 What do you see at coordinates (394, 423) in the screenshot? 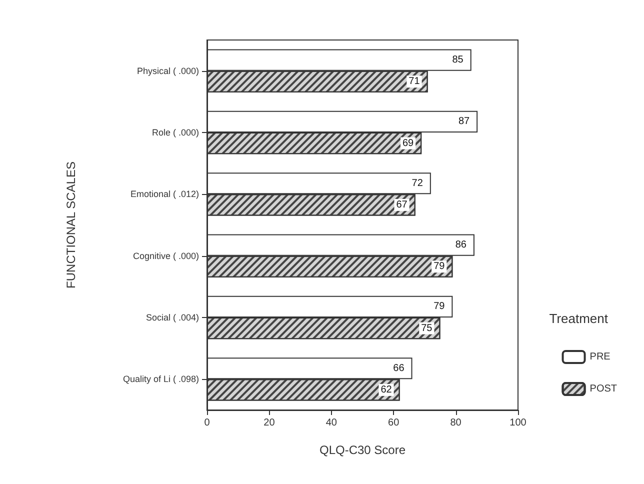
I see `x-tick-label: 60` at bounding box center [394, 423].